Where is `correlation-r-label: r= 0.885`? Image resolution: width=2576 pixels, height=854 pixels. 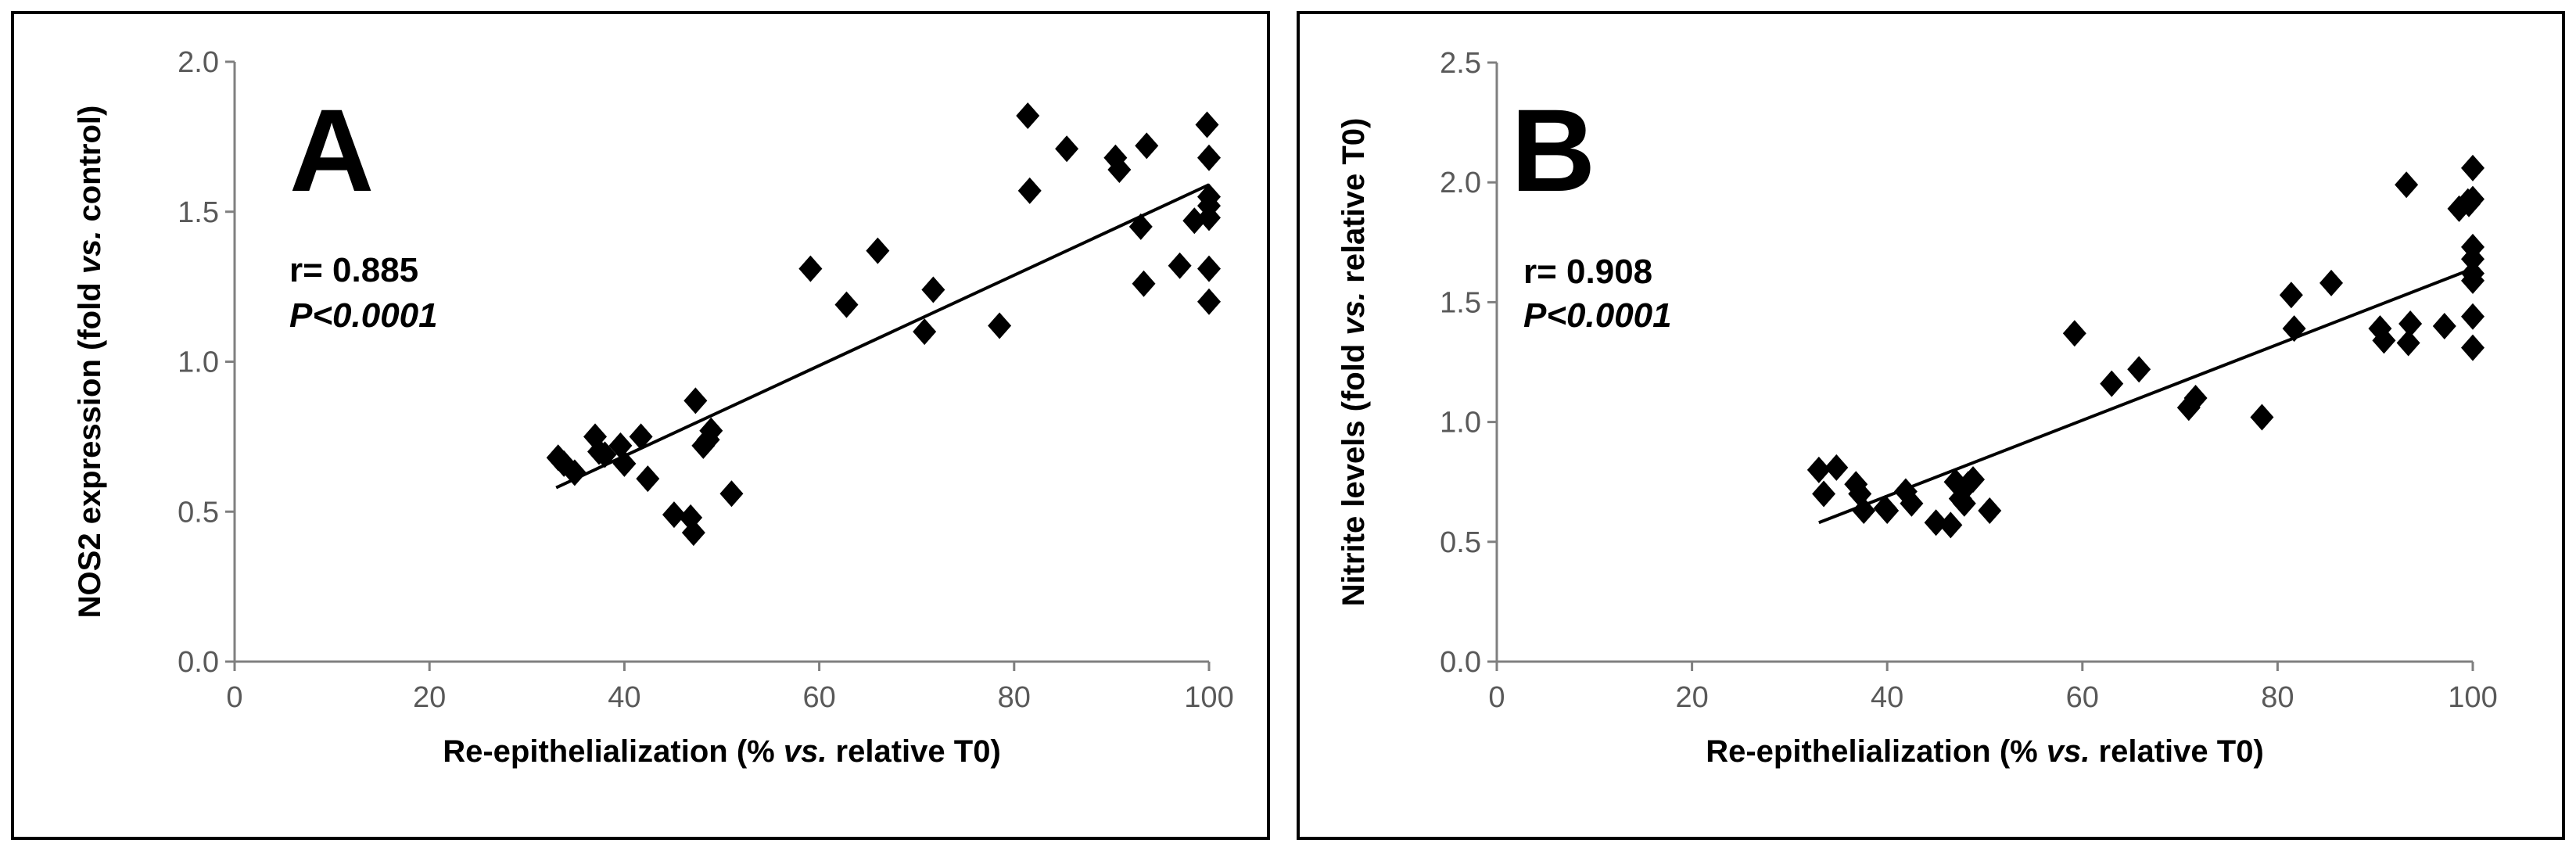 correlation-r-label: r= 0.885 is located at coordinates (353, 270).